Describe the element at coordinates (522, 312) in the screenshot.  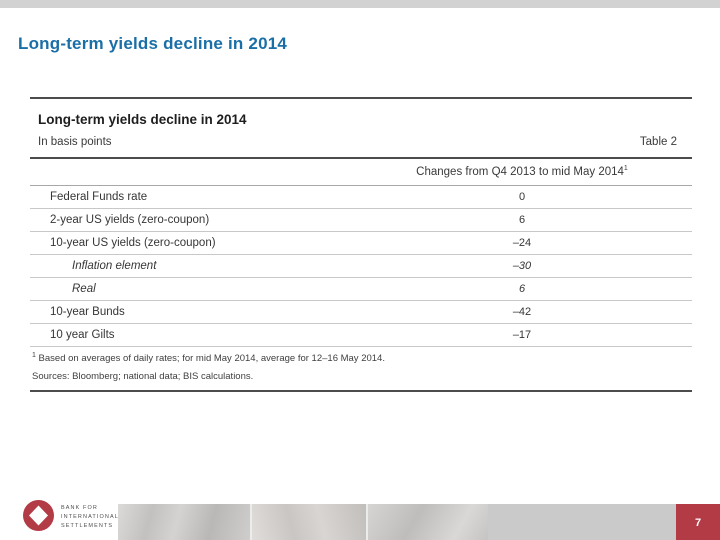
I see `row-value: –42` at that location.